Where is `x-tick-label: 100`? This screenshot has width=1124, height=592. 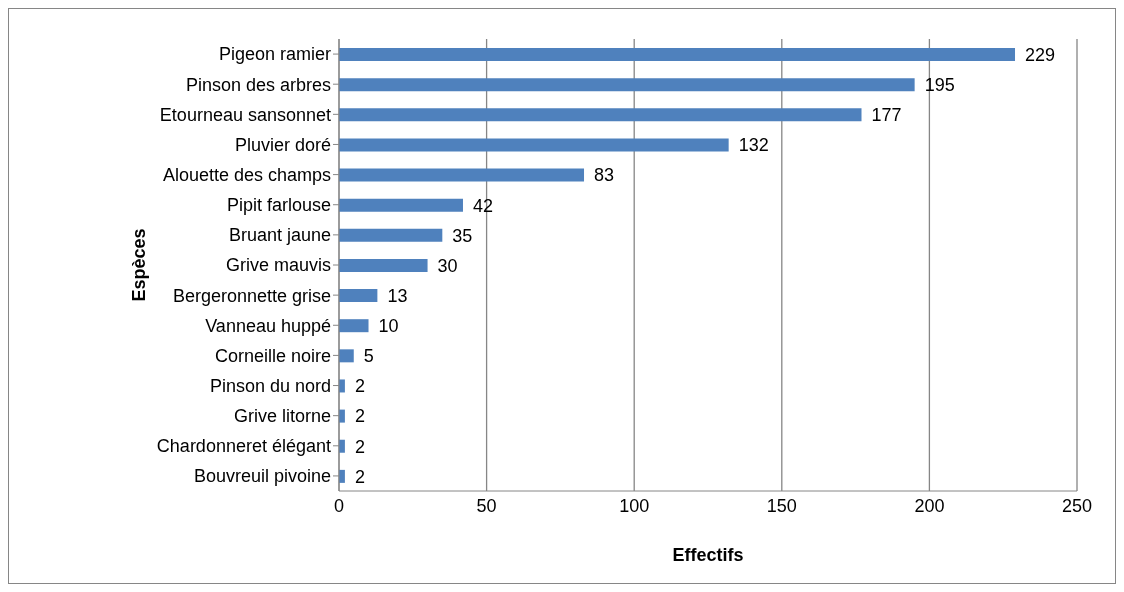
x-tick-label: 100 is located at coordinates (634, 505).